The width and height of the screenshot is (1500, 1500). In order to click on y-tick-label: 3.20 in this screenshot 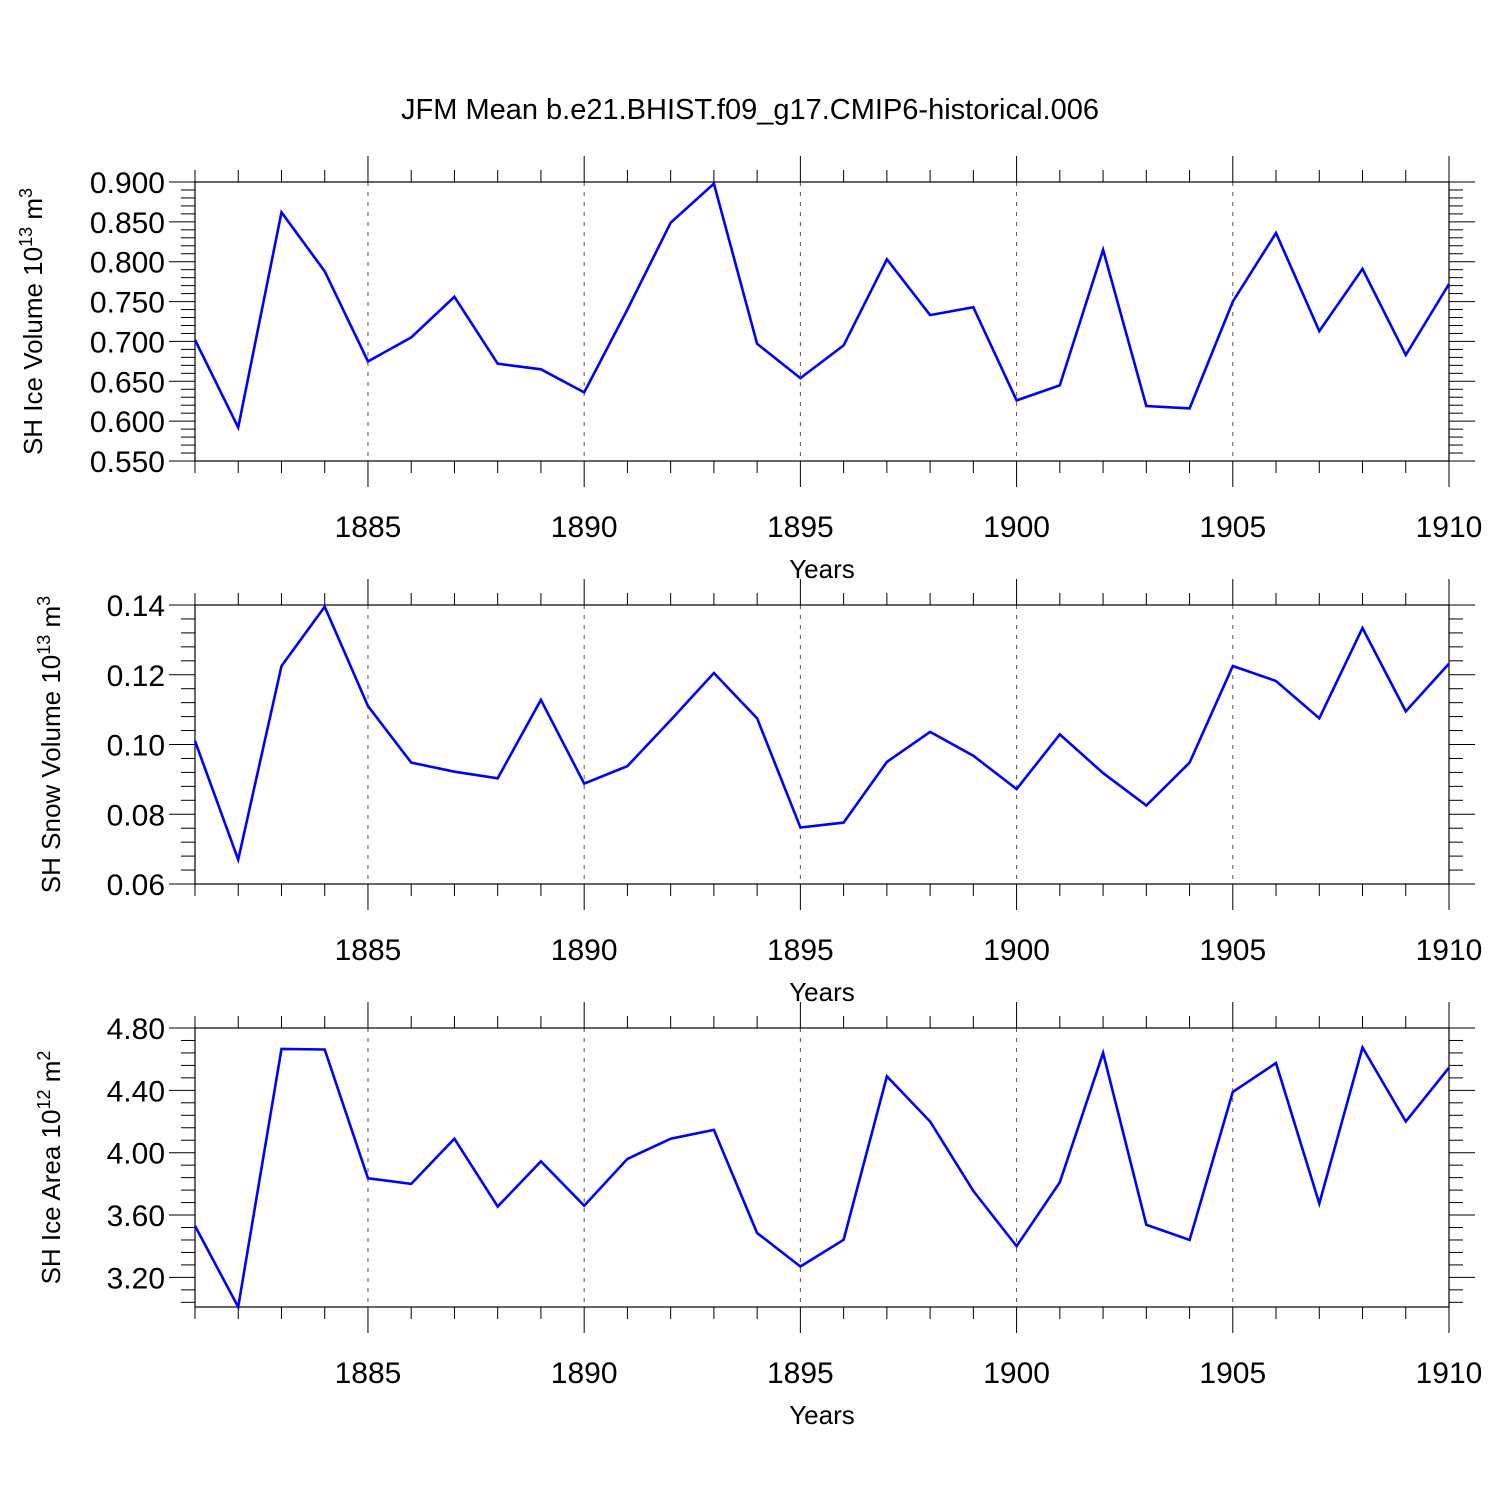, I will do `click(136, 1278)`.